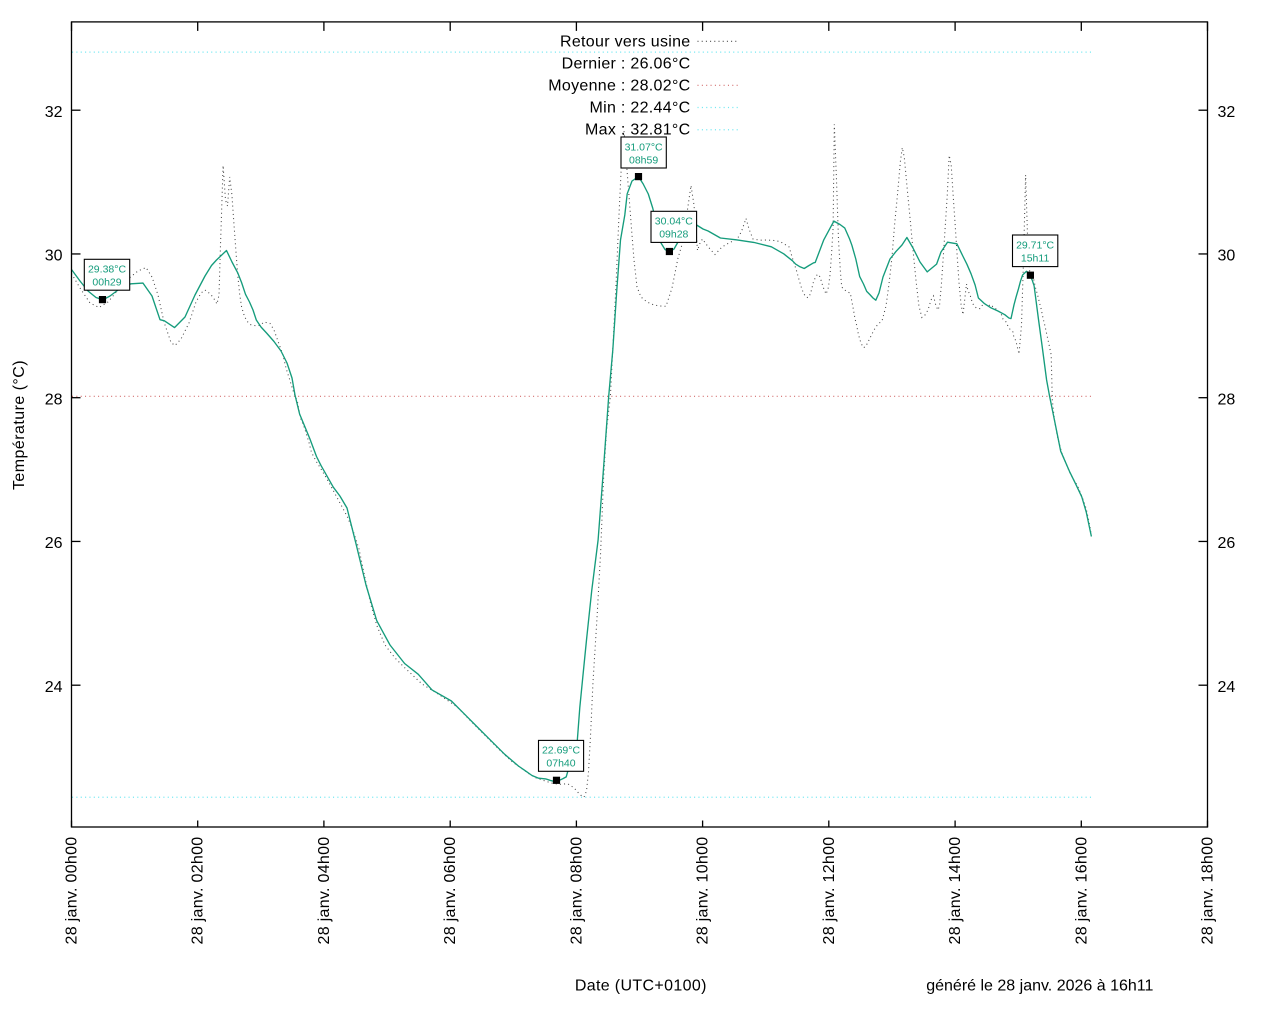  Describe the element at coordinates (955, 891) in the screenshot. I see `svg-text: 28 janv. 14h00` at that location.